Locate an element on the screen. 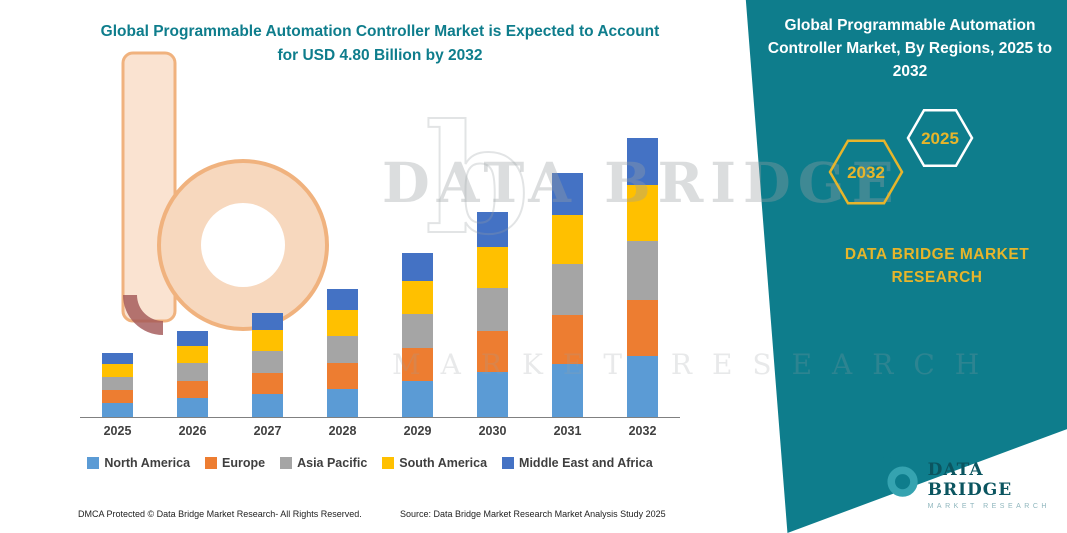 The width and height of the screenshot is (1067, 533). bar-2030 is located at coordinates (492, 314).